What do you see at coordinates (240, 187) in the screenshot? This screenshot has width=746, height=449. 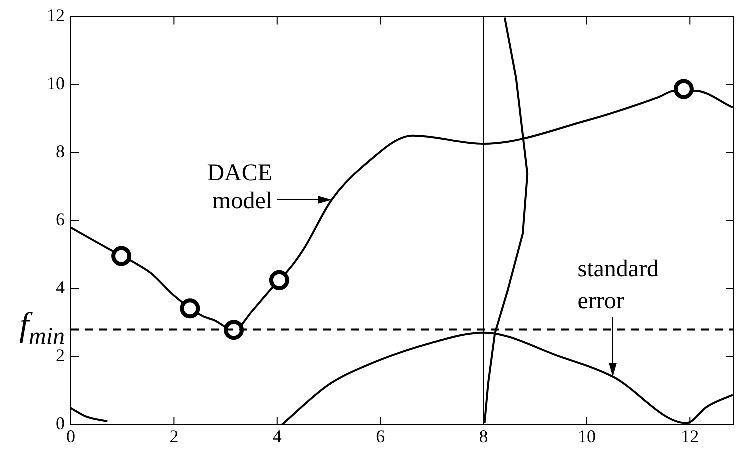 I see `annotation: DACE model` at bounding box center [240, 187].